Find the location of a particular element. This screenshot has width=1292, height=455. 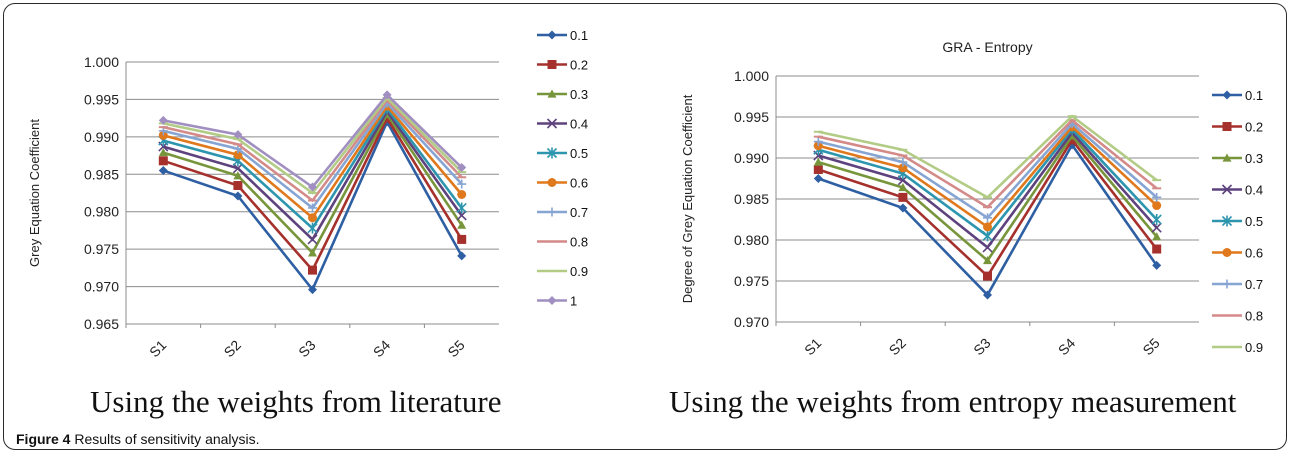

legend-label: 0.2 is located at coordinates (1254, 127).